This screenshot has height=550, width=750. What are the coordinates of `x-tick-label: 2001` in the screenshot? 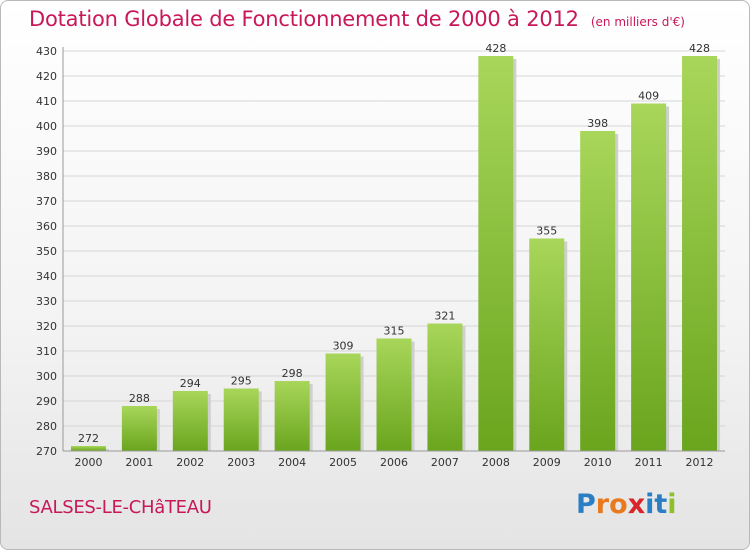 It's located at (139, 462).